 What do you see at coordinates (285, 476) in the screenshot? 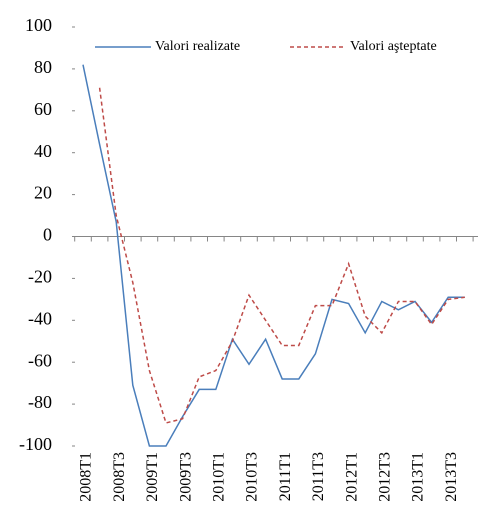
I see `x-tick-label: 2011T1` at bounding box center [285, 476].